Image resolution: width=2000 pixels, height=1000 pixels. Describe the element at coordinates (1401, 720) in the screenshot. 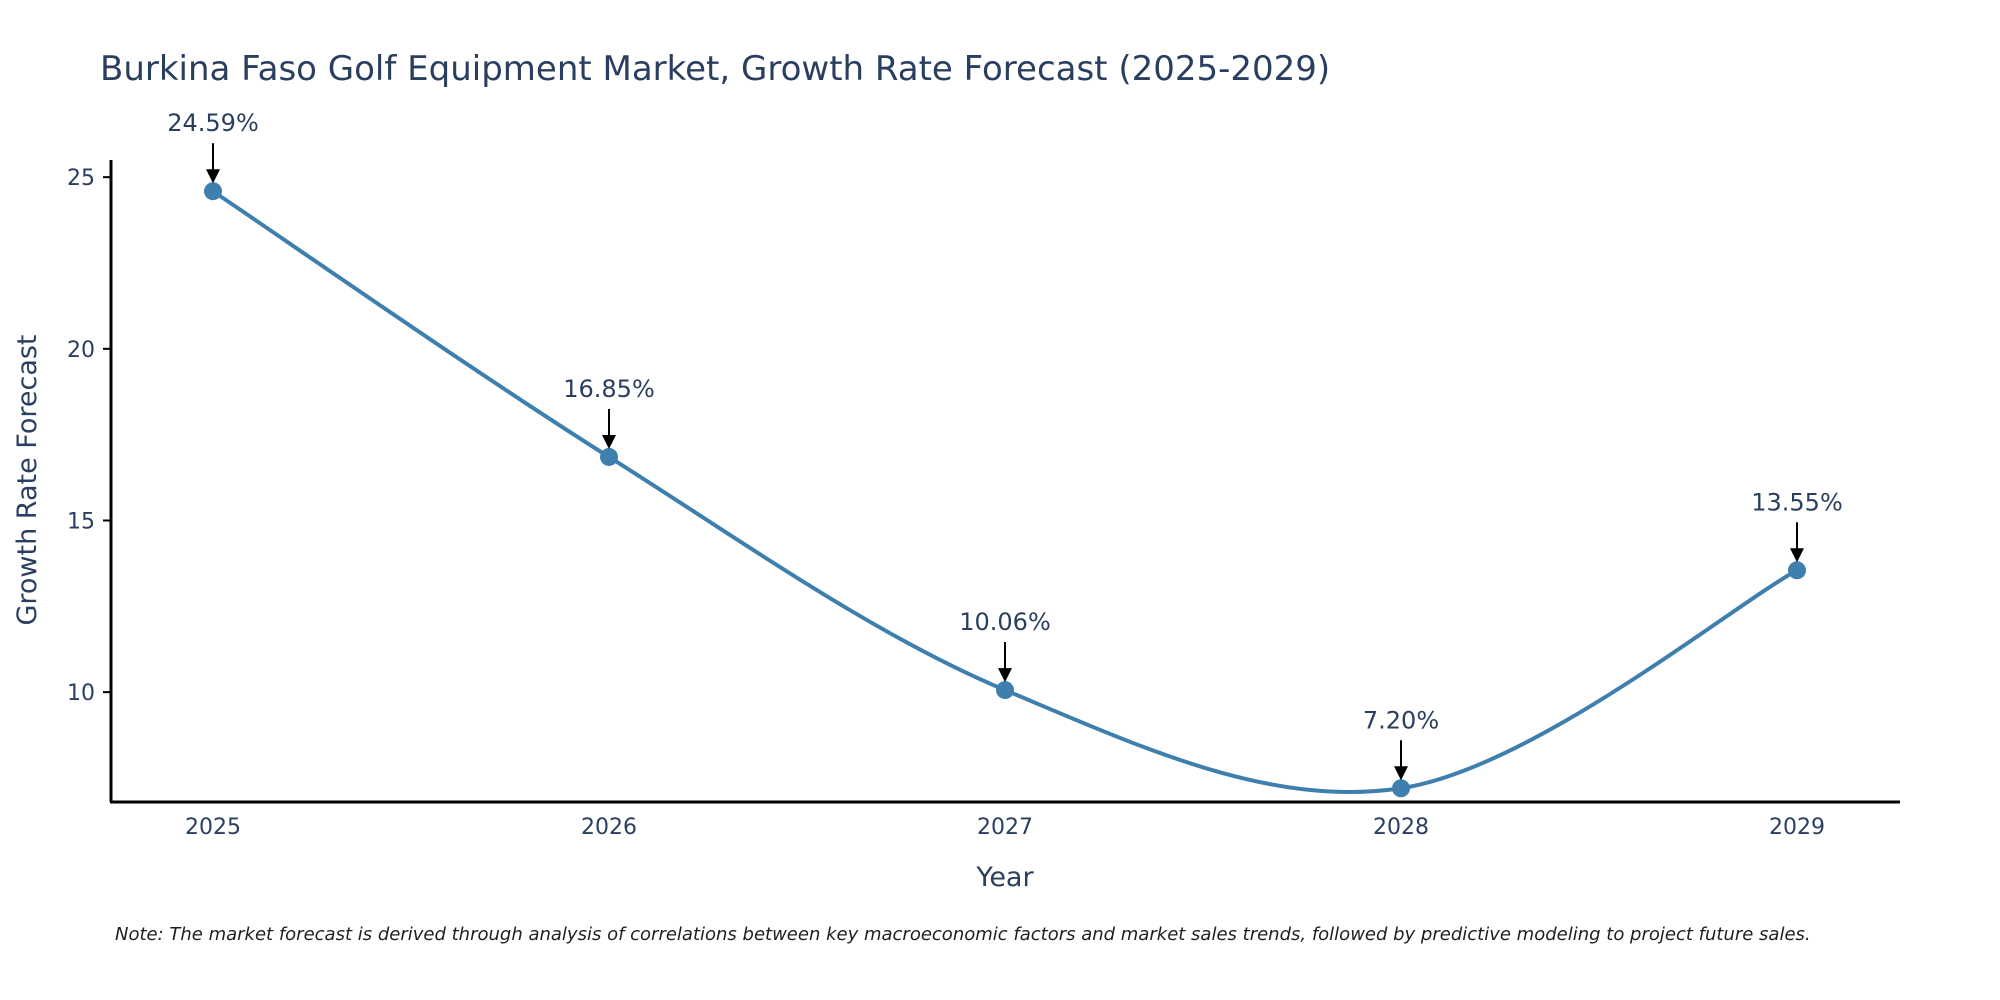

I see `data-label: 7.20%` at that location.